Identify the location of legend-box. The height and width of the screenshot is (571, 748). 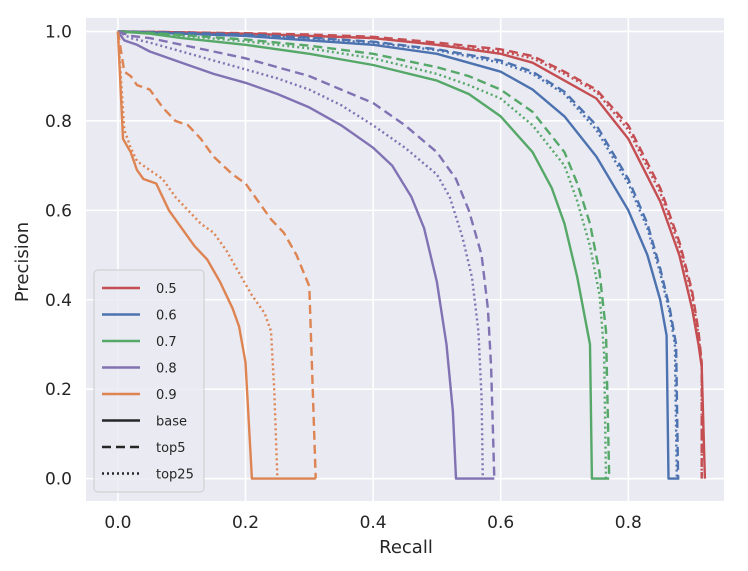
(149, 381).